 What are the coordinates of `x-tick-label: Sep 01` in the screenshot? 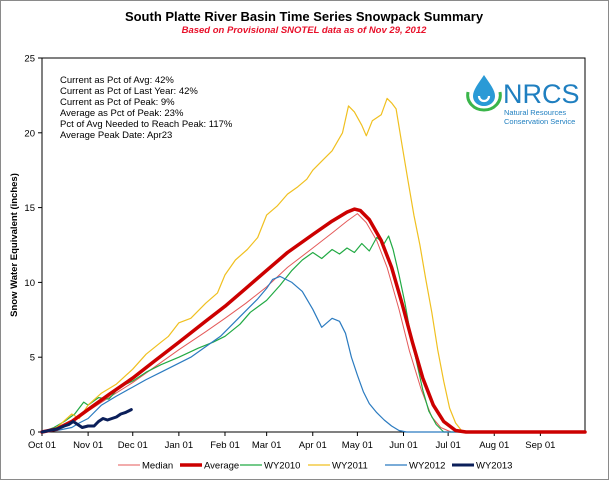 It's located at (540, 445).